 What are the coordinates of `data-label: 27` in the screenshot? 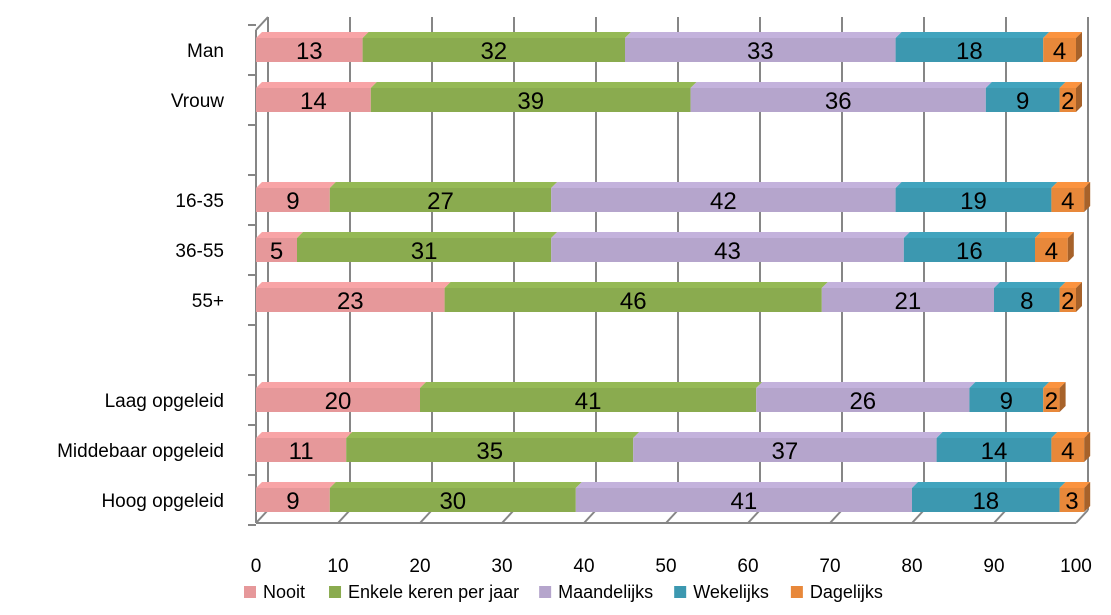 It's located at (440, 201).